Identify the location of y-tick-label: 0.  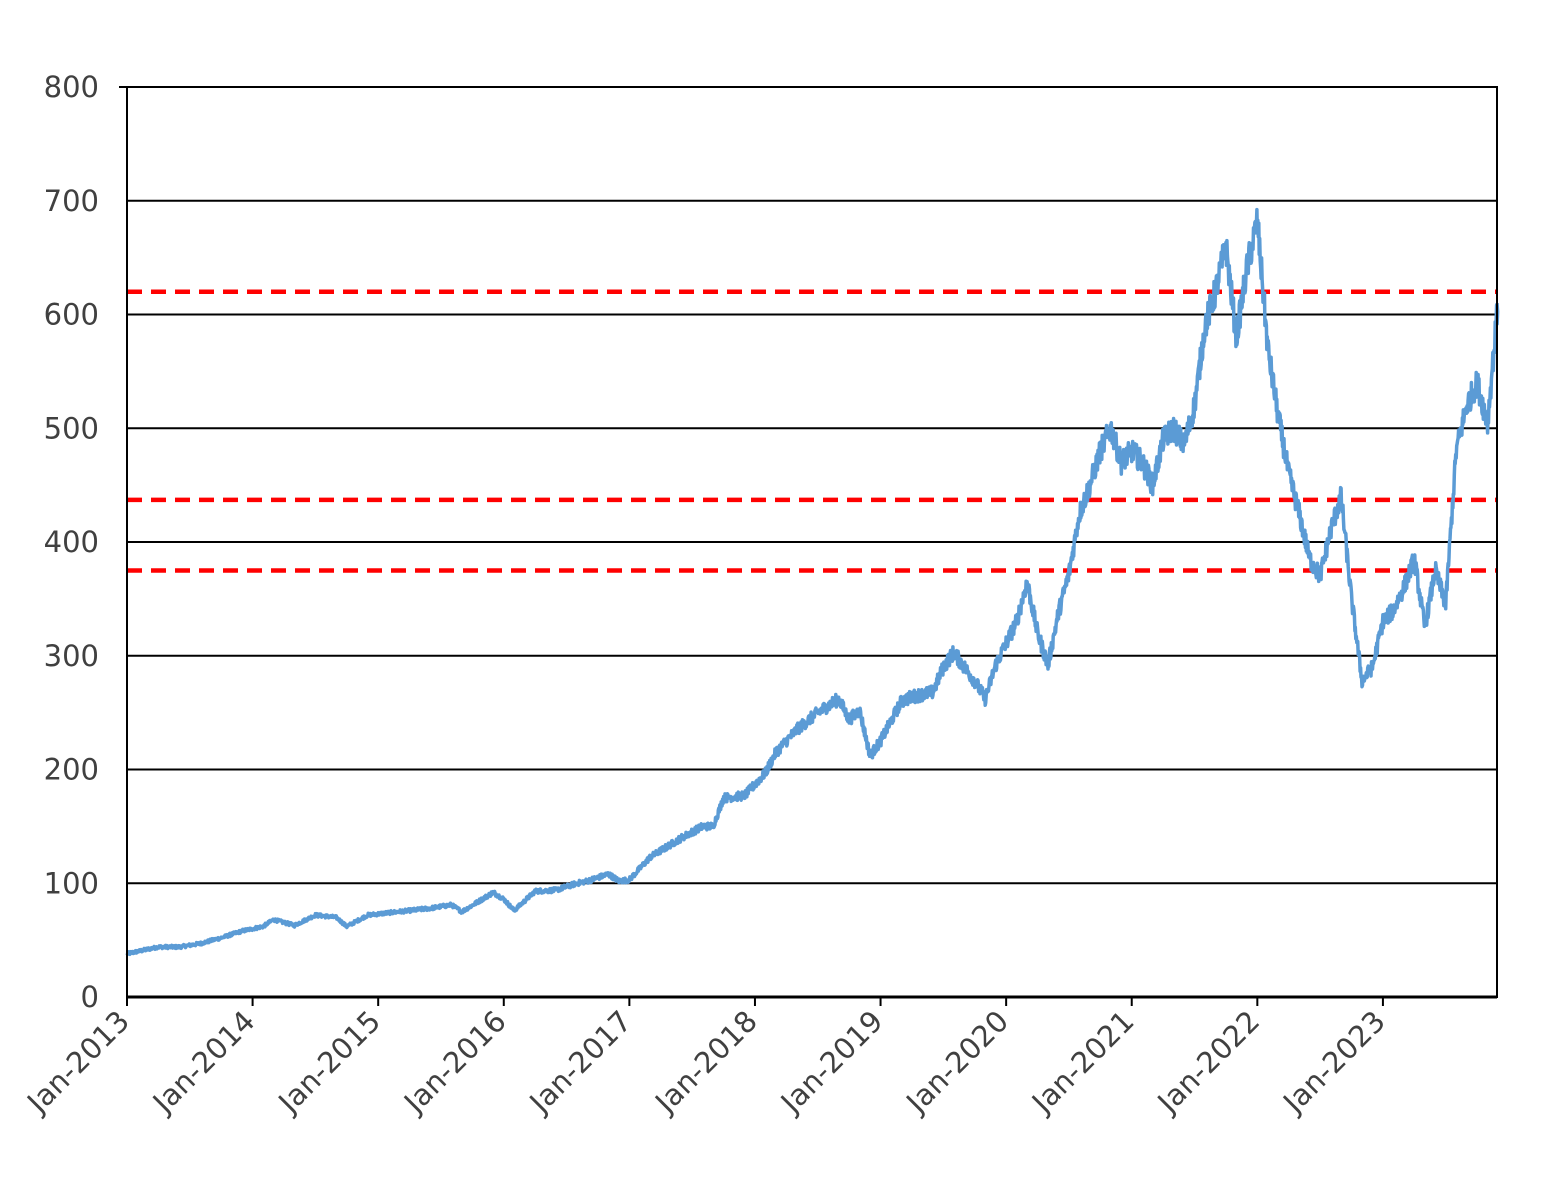
(90, 997).